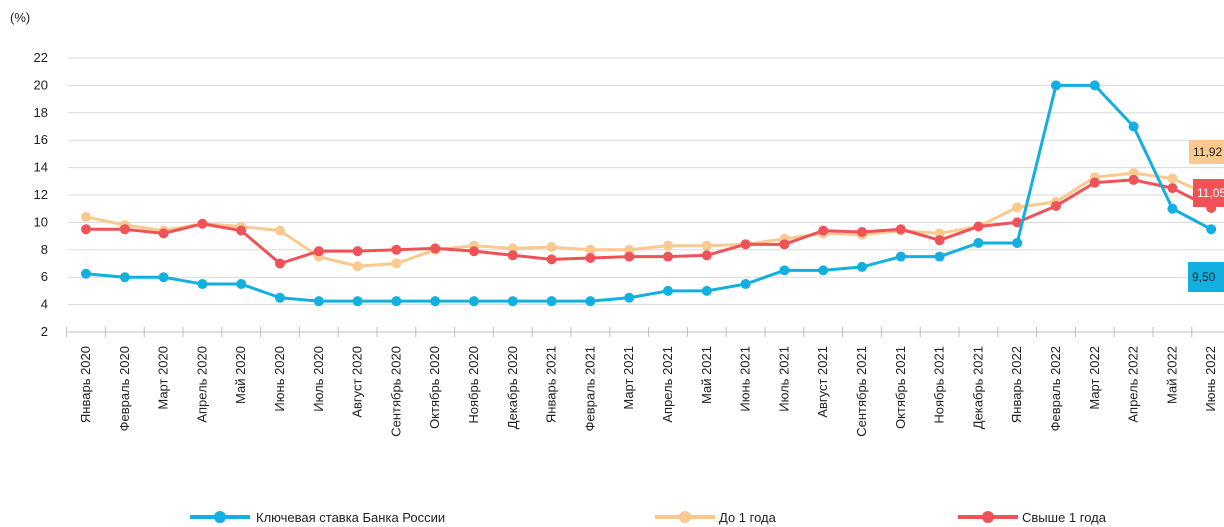 The image size is (1224, 527). I want to click on y-axis-ticks: 2 4 6 8 10 12 14 16 18 20 22, so click(41, 194).